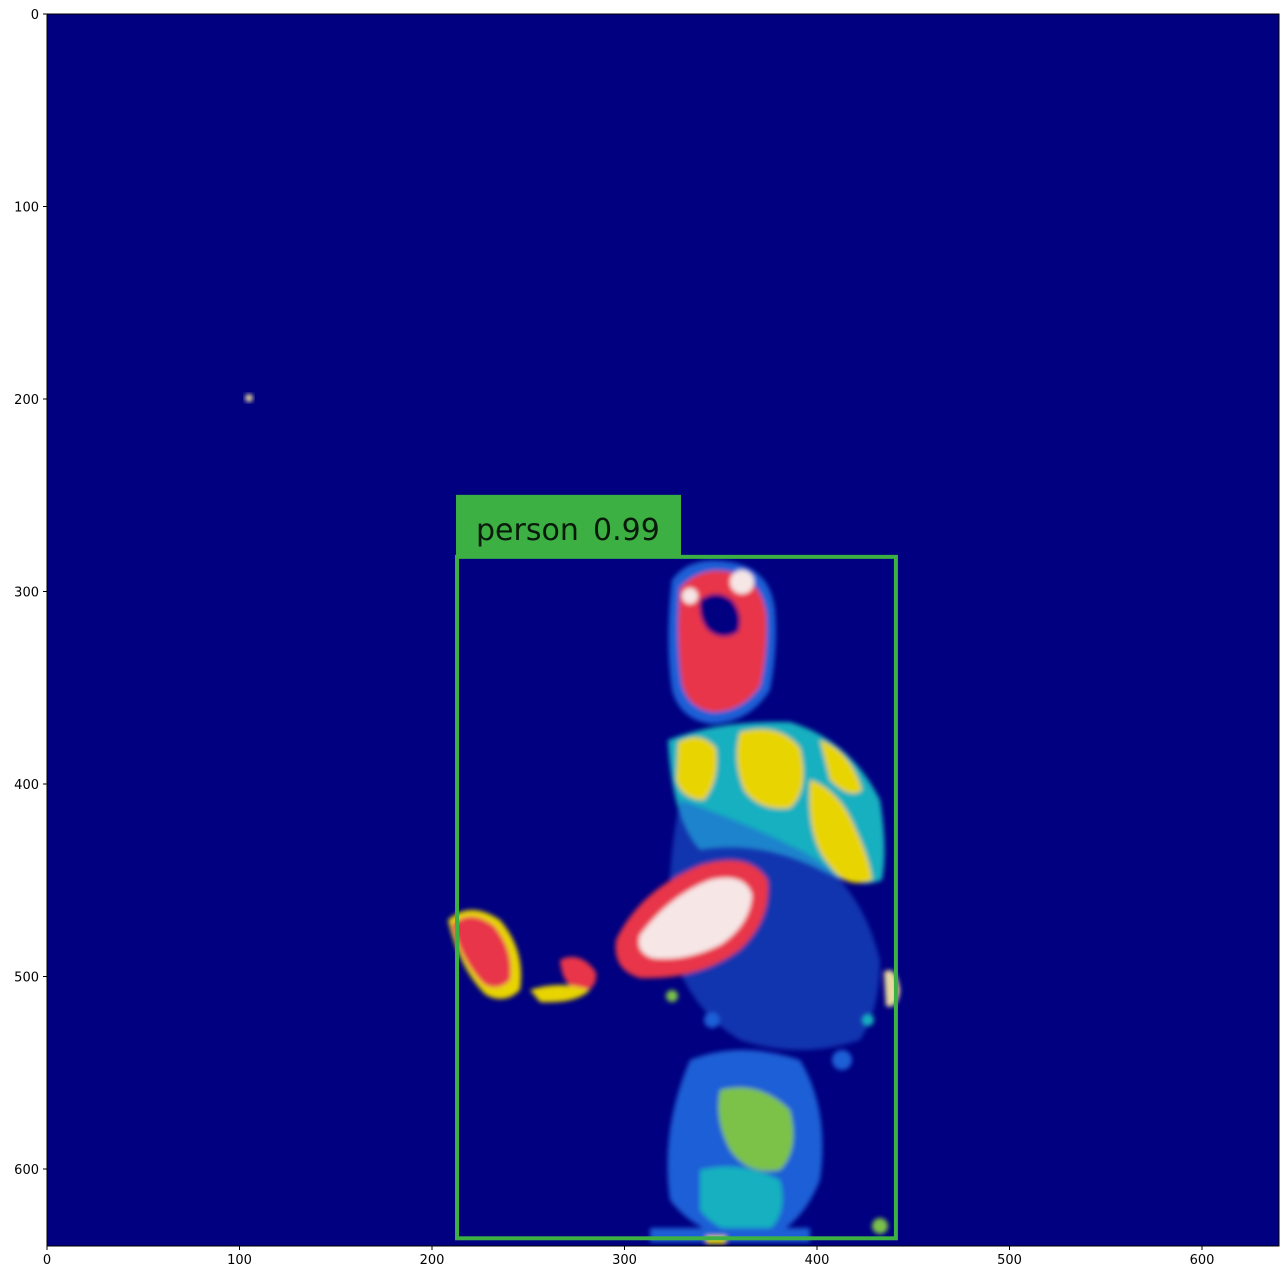 Image resolution: width=1288 pixels, height=1280 pixels. Describe the element at coordinates (249, 398) in the screenshot. I see `hot-spot-dot` at that location.